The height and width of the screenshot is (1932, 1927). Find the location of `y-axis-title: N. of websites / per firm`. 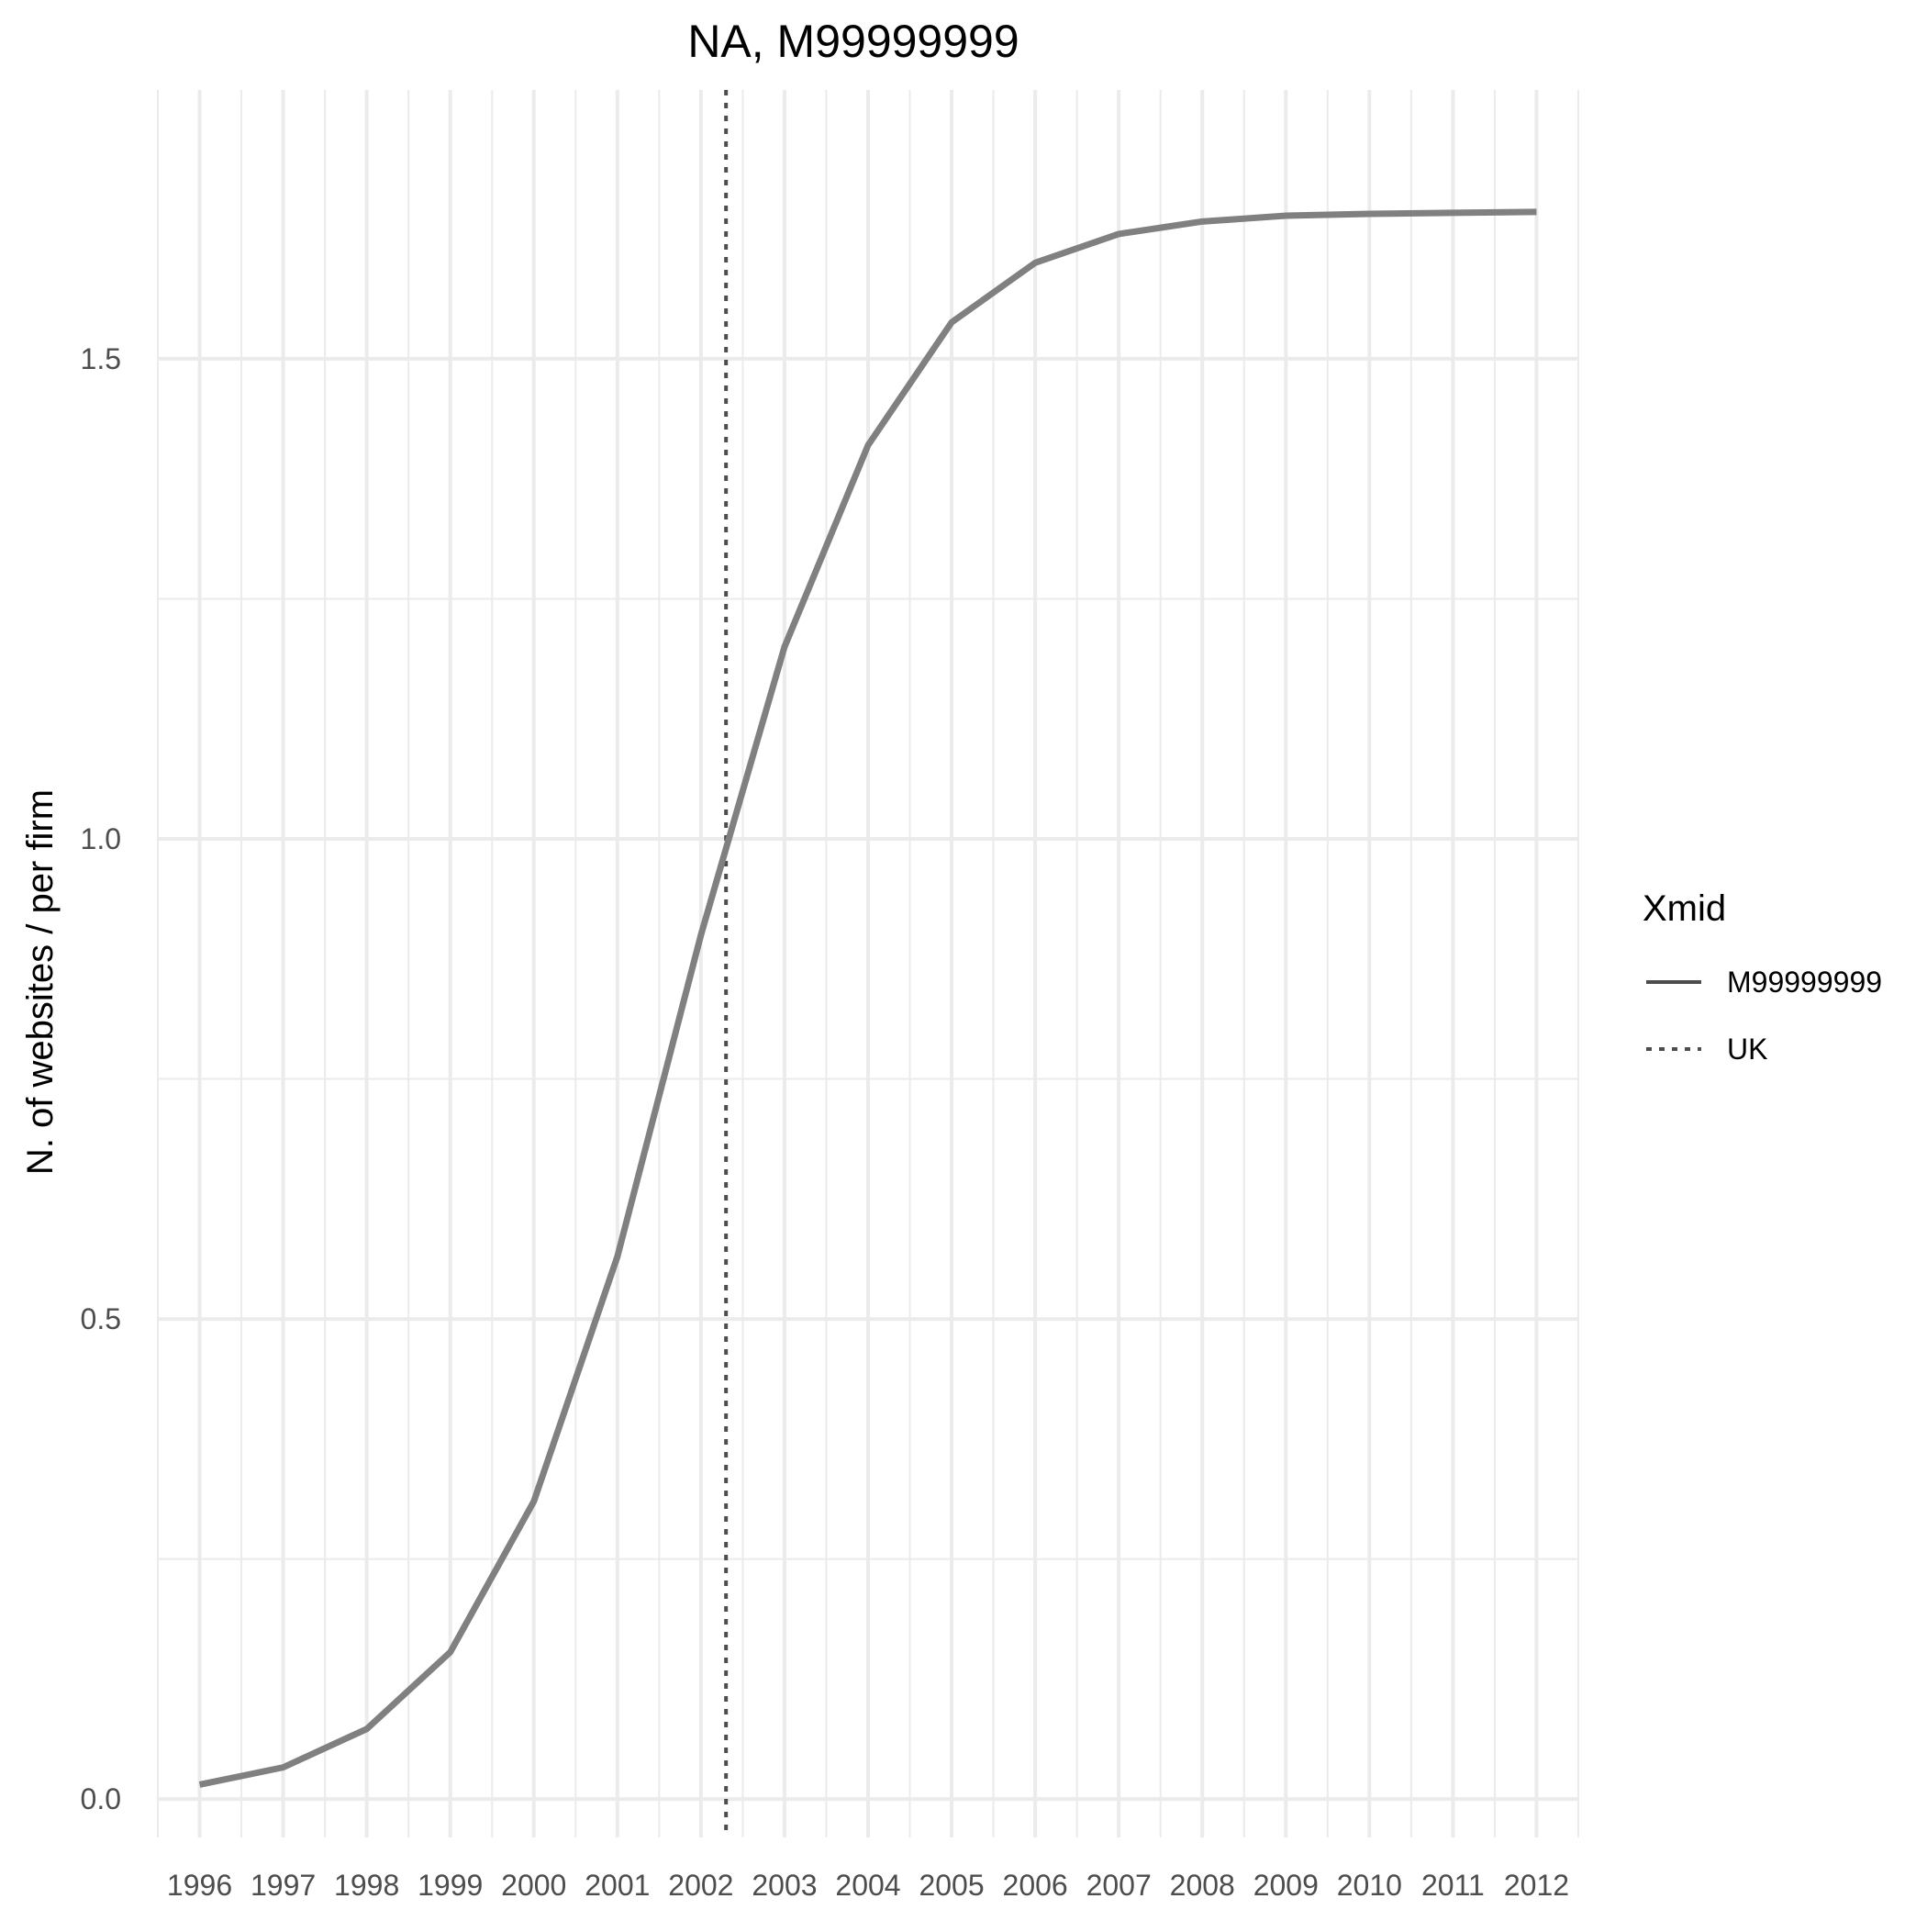

y-axis-title: N. of websites / per firm is located at coordinates (40, 982).